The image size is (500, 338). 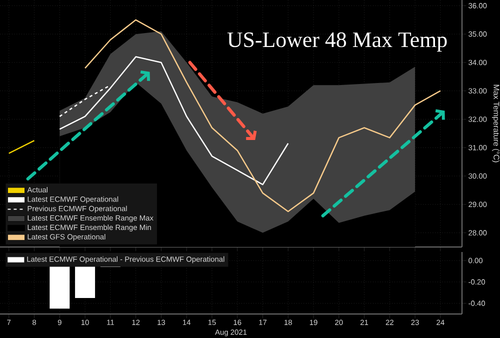 What do you see at coordinates (337, 42) in the screenshot?
I see `text: US-Lower 48 Max Temp` at bounding box center [337, 42].